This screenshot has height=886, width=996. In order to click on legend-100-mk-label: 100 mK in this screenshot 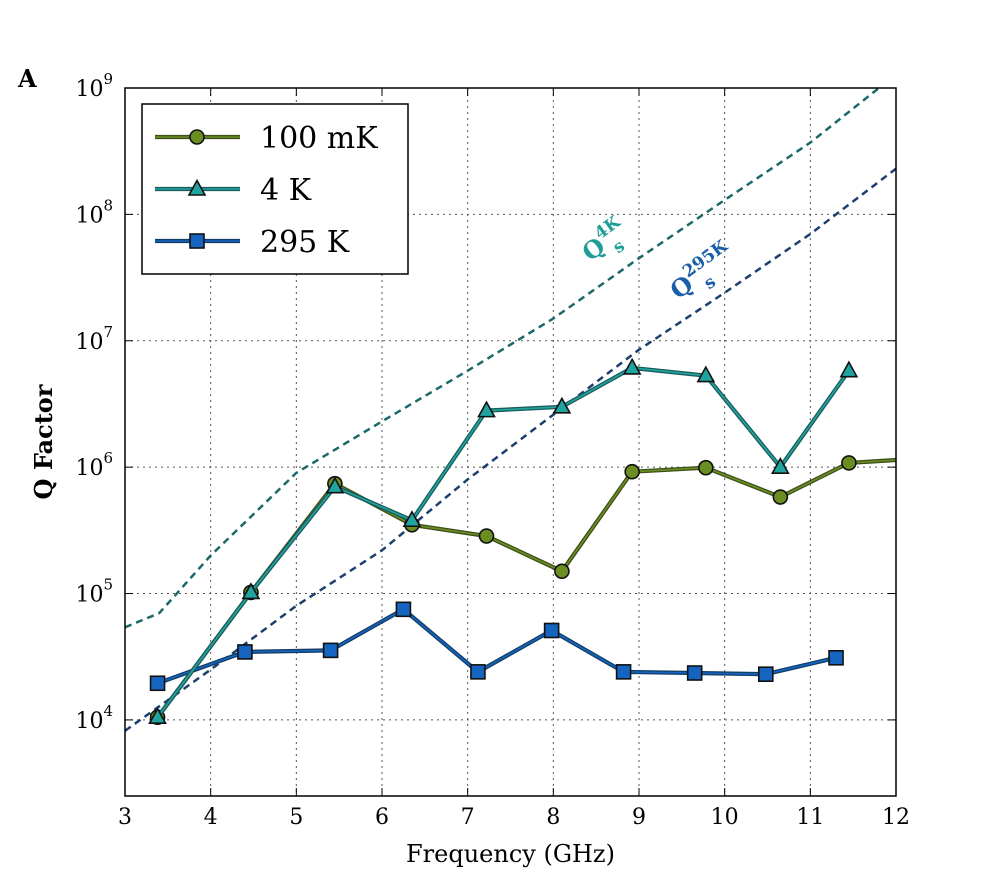, I will do `click(319, 138)`.